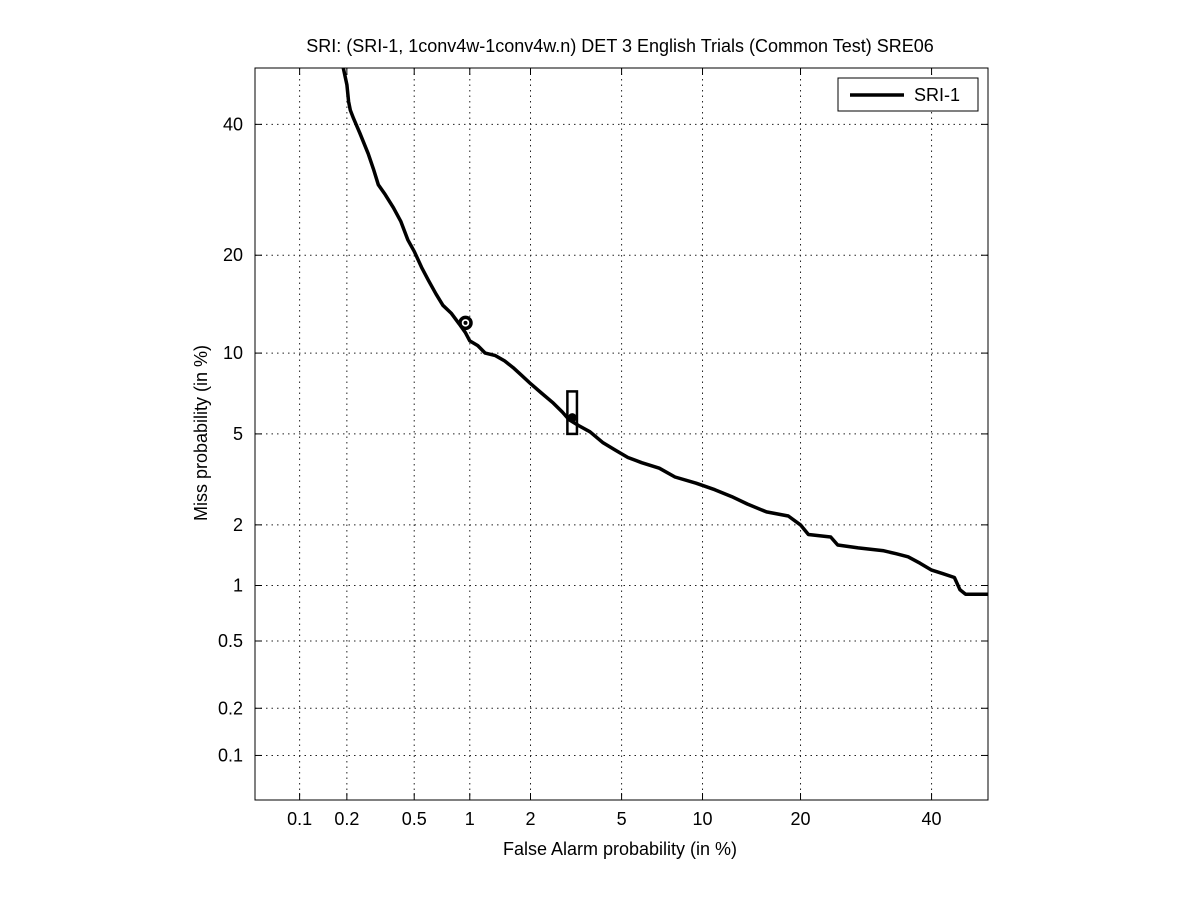 This screenshot has height=900, width=1201. What do you see at coordinates (346, 819) in the screenshot?
I see `x-tick-label: 0.2` at bounding box center [346, 819].